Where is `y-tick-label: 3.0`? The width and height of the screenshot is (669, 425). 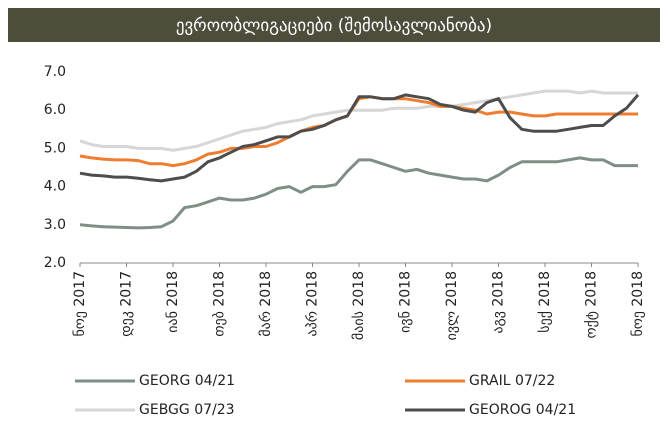
y-tick-label: 3.0 is located at coordinates (55, 225).